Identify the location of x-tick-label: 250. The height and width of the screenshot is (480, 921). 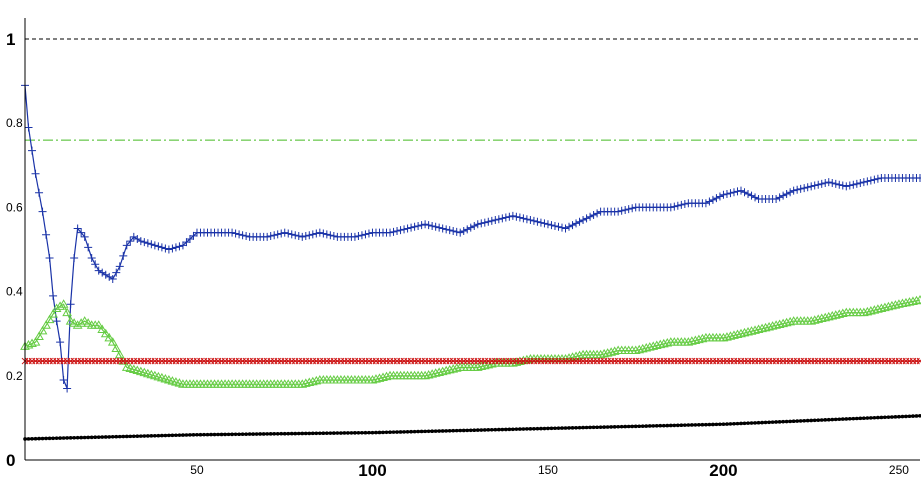
(899, 470).